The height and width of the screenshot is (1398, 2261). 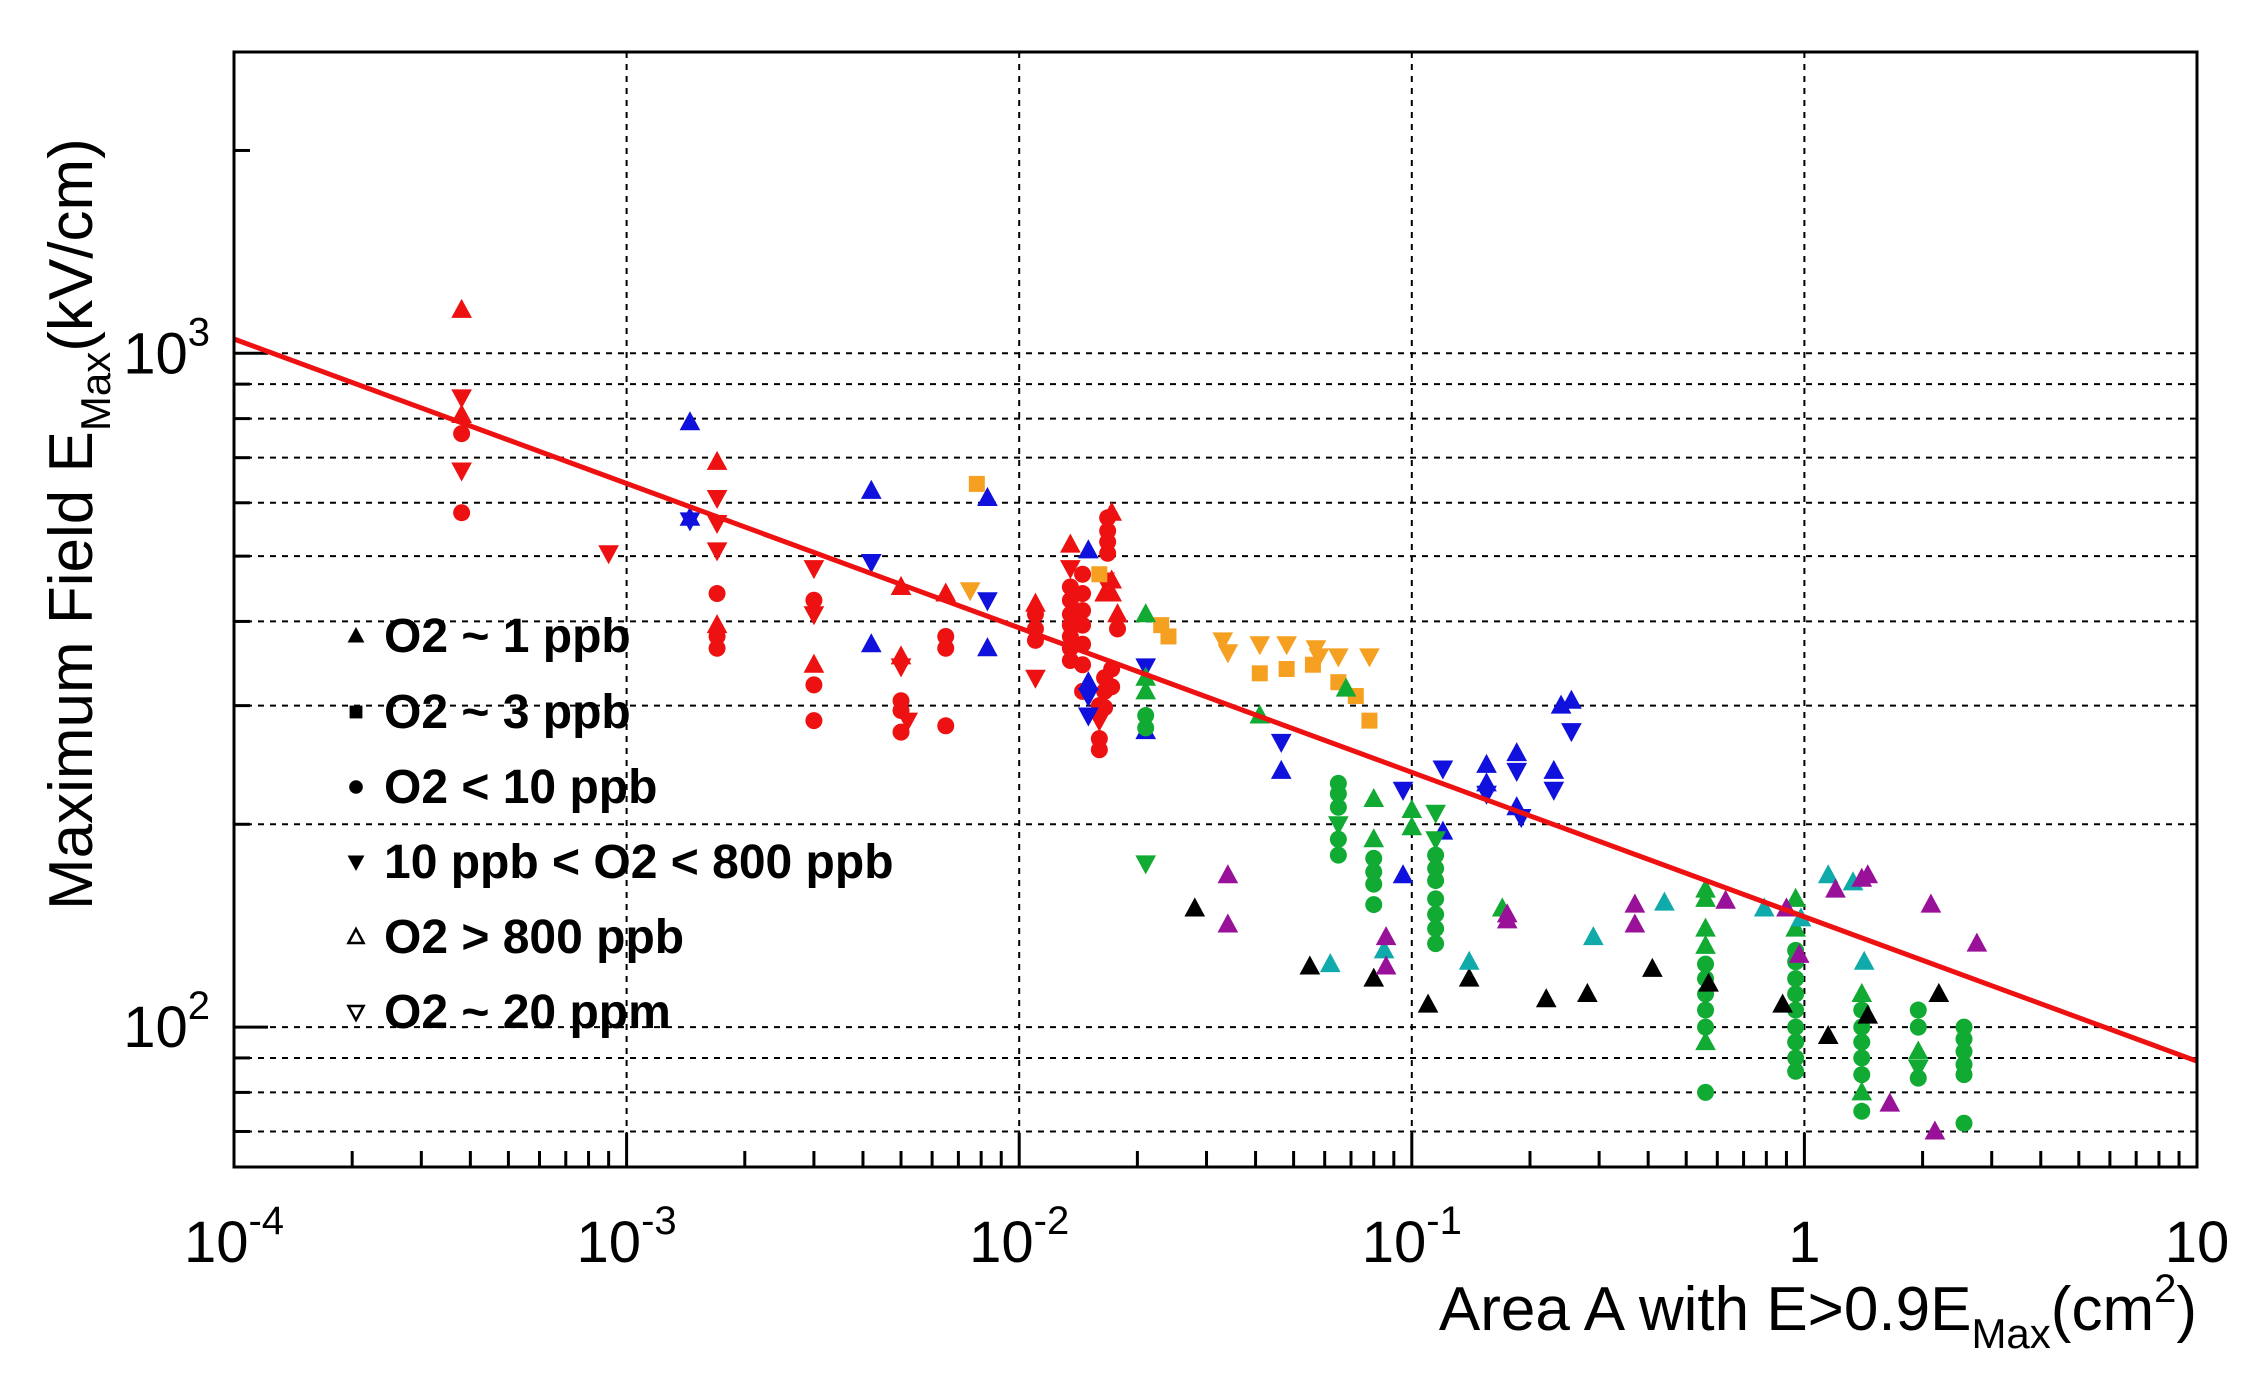 I want to click on legend-label: 10 ppb < O2 < 800 ppb, so click(x=639, y=862).